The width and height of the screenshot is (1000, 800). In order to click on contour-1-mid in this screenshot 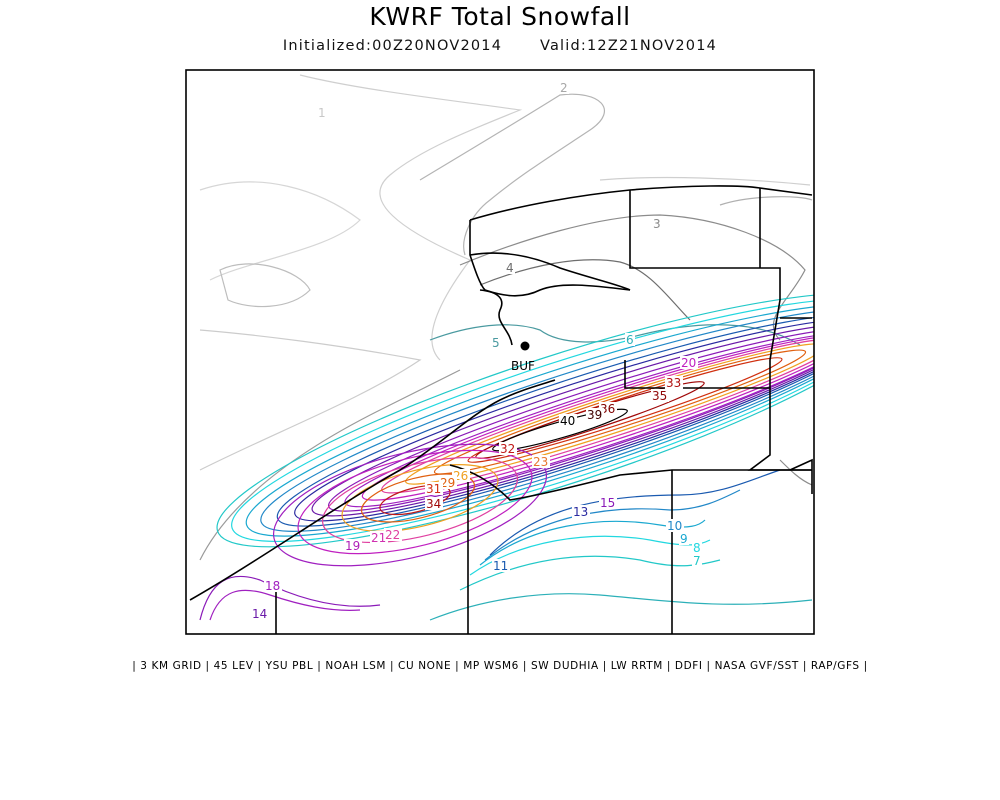, I will do `click(310, 400)`.